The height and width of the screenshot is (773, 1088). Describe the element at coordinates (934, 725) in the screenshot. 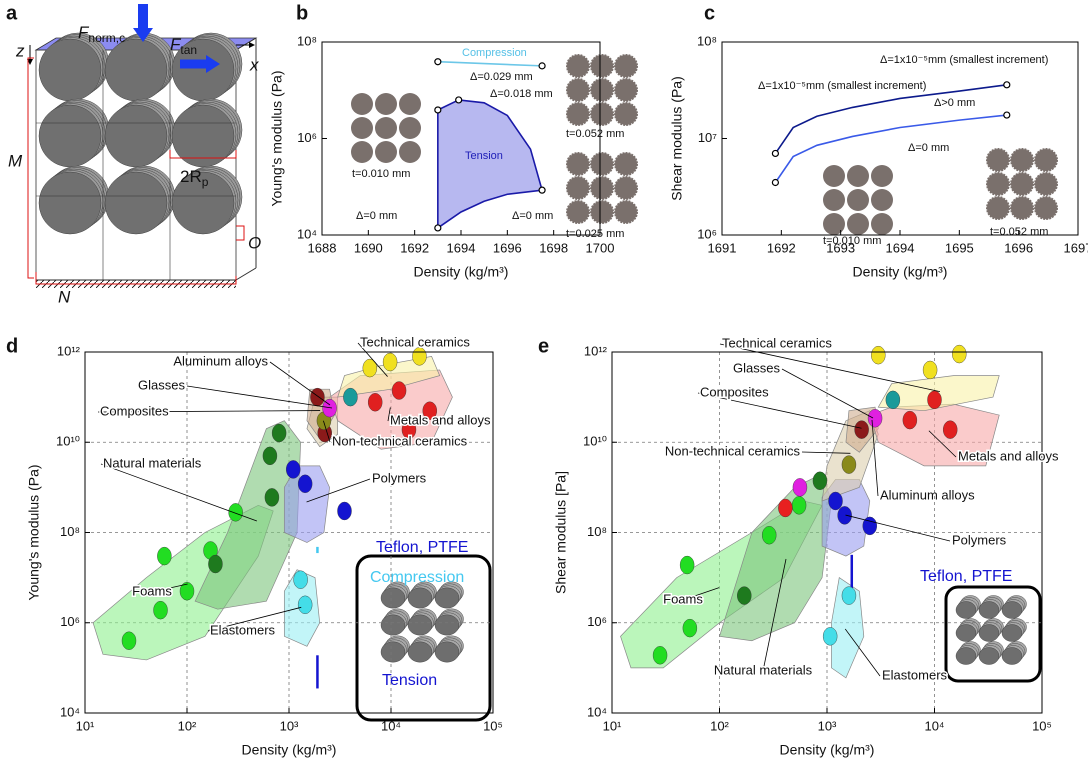

I see `x-tick-label: 10⁴` at that location.